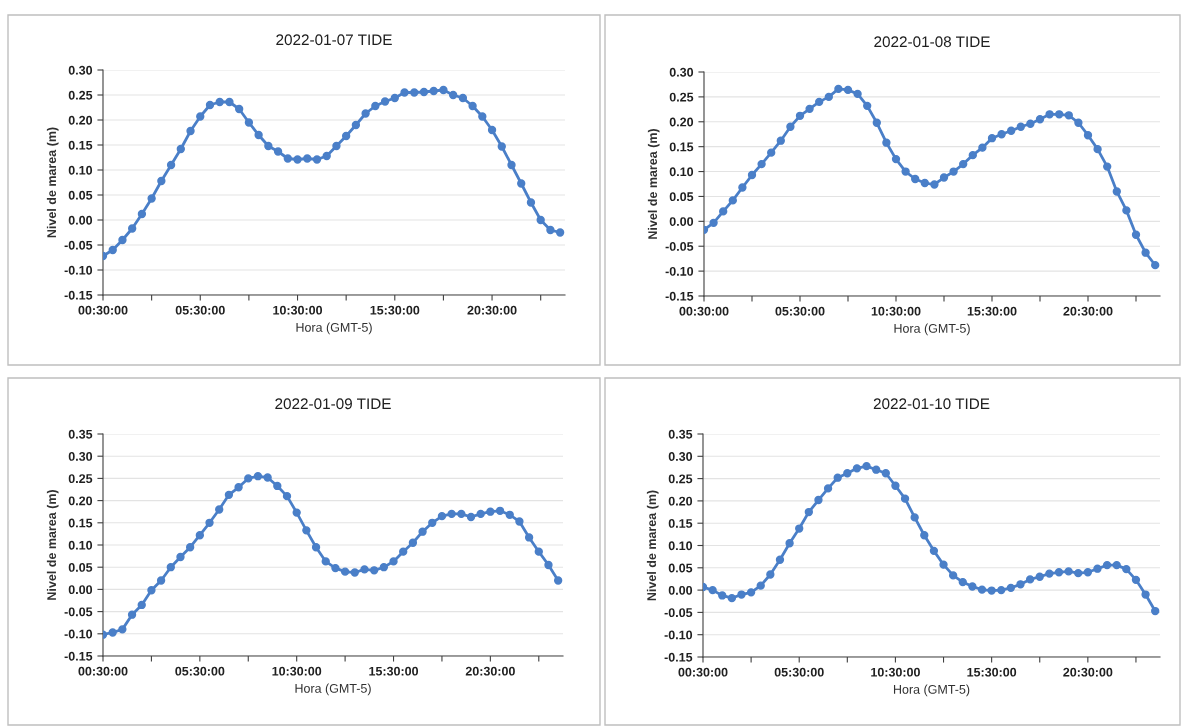 This screenshot has width=1186, height=728. What do you see at coordinates (334, 328) in the screenshot?
I see `x-axis-title: Hora (GMT-5)` at bounding box center [334, 328].